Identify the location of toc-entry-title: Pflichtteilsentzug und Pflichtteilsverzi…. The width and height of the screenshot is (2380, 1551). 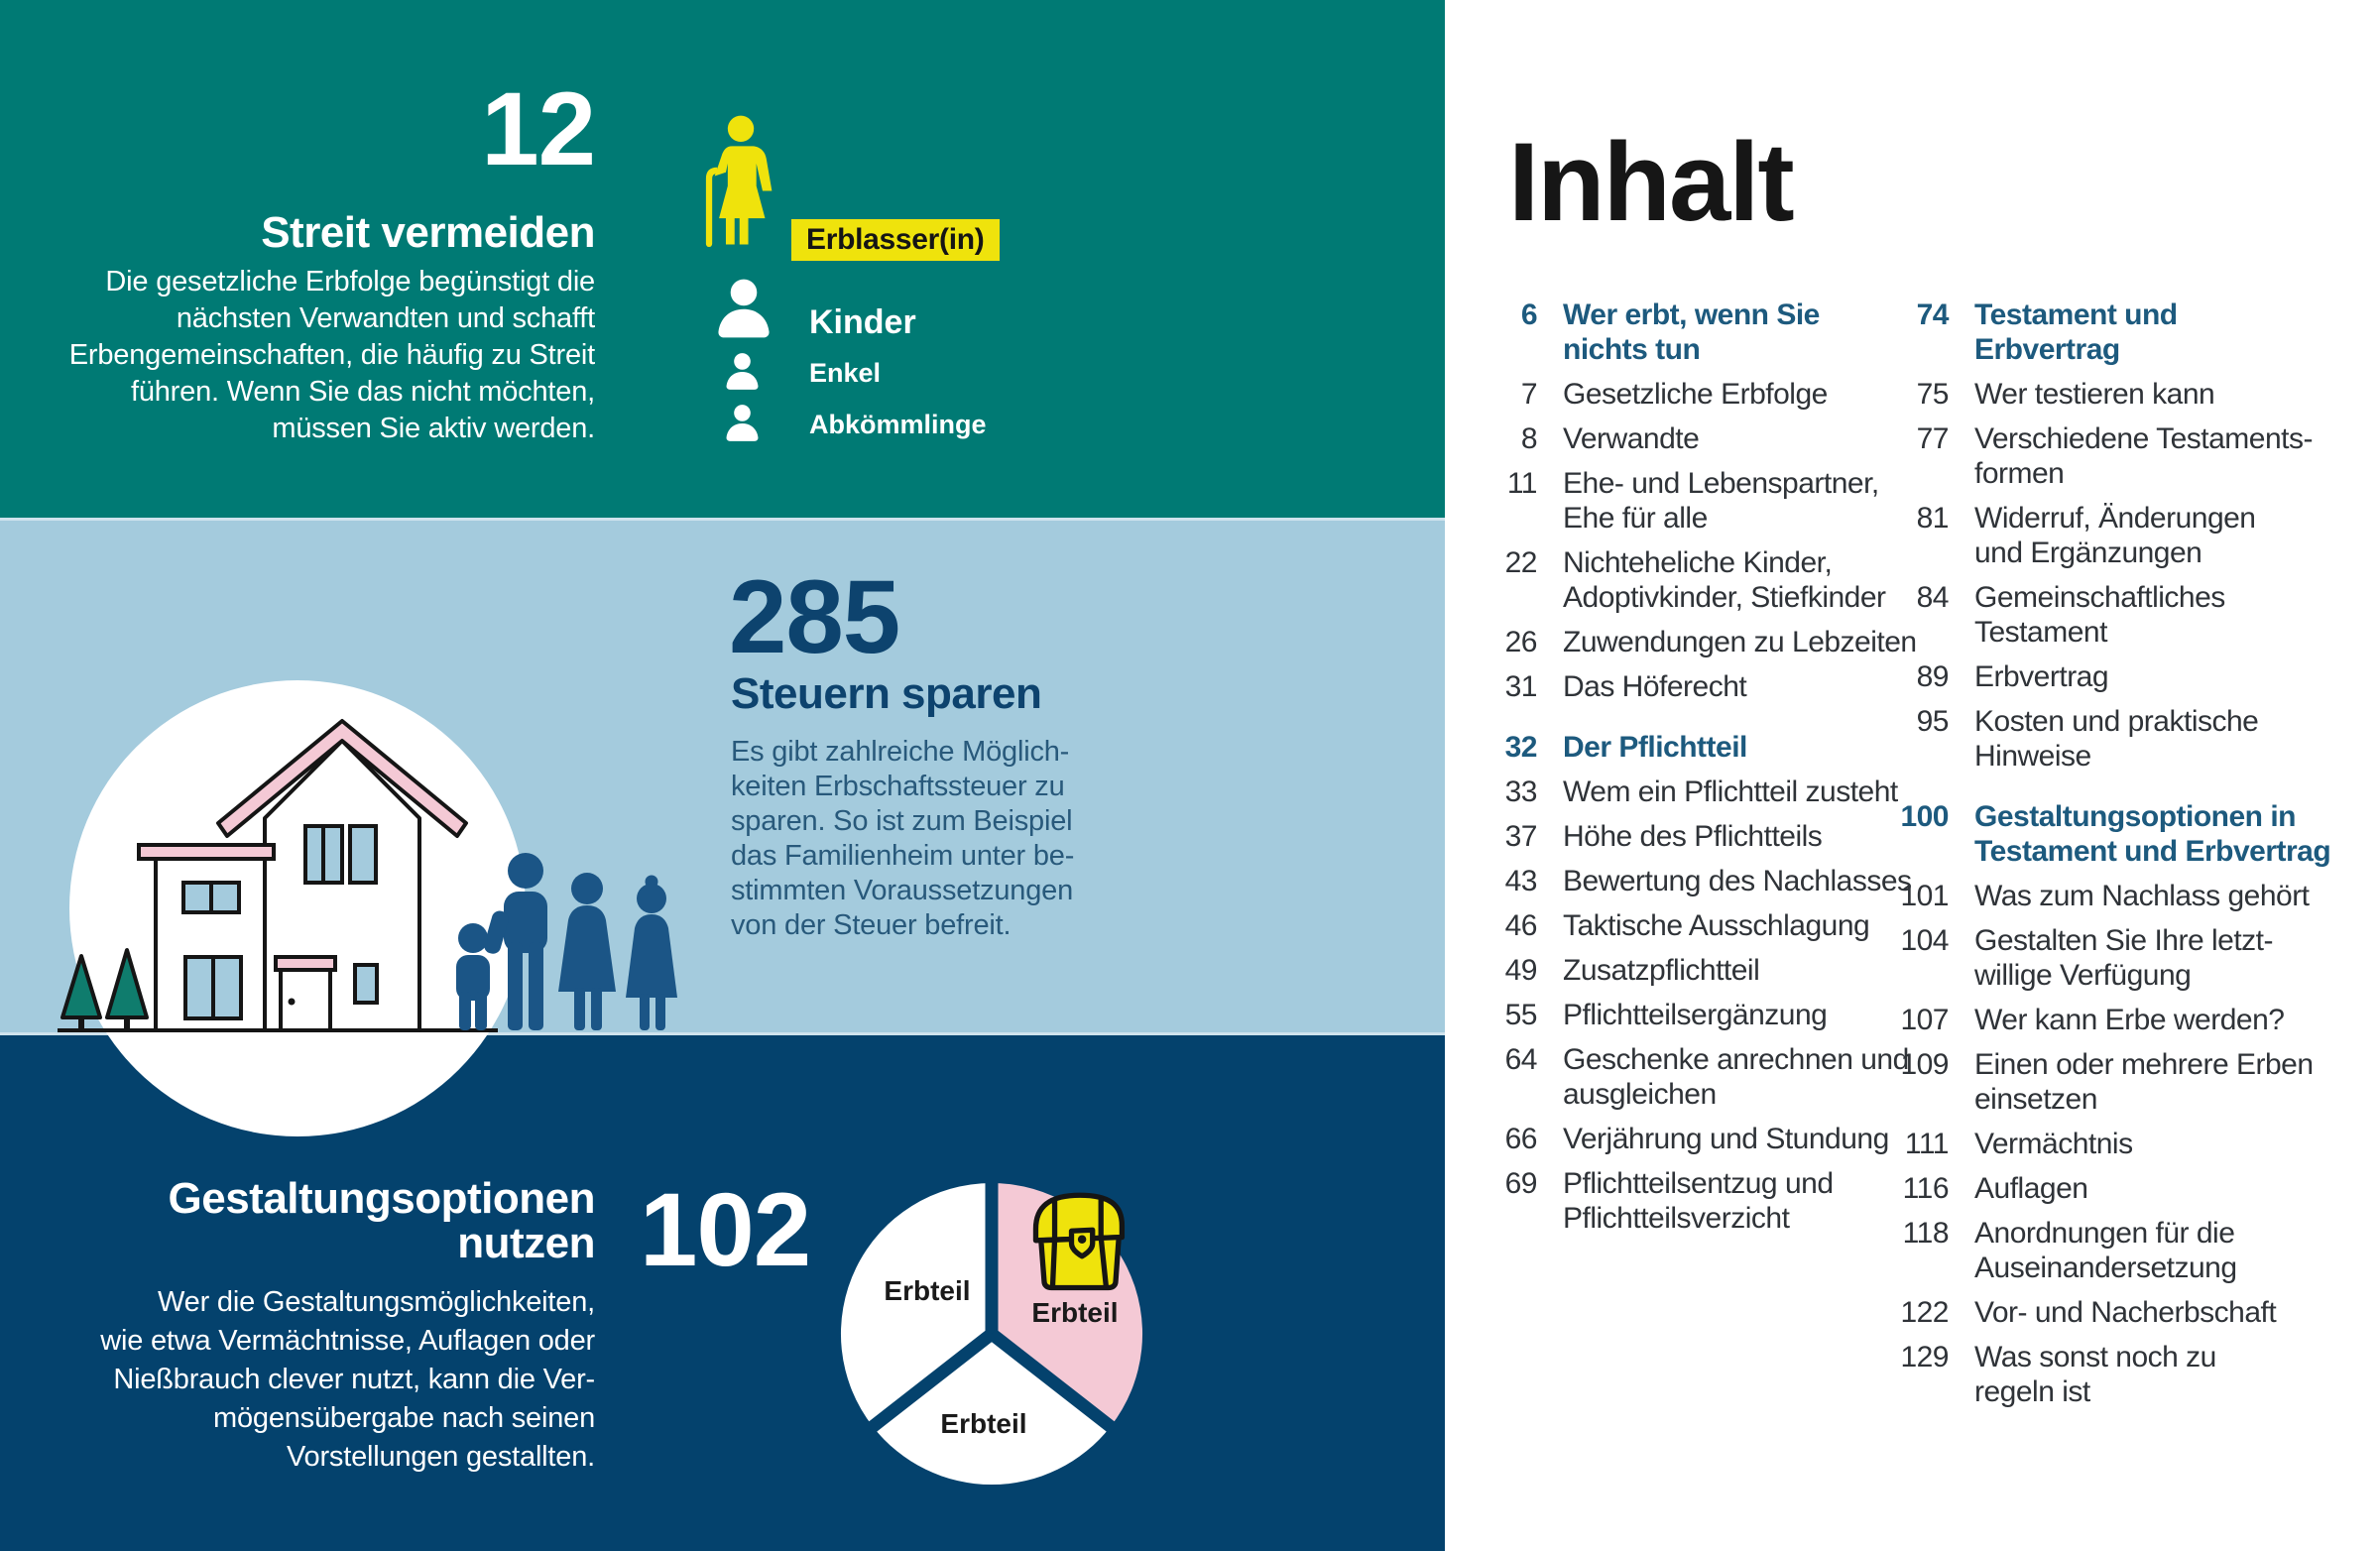
(1698, 1201).